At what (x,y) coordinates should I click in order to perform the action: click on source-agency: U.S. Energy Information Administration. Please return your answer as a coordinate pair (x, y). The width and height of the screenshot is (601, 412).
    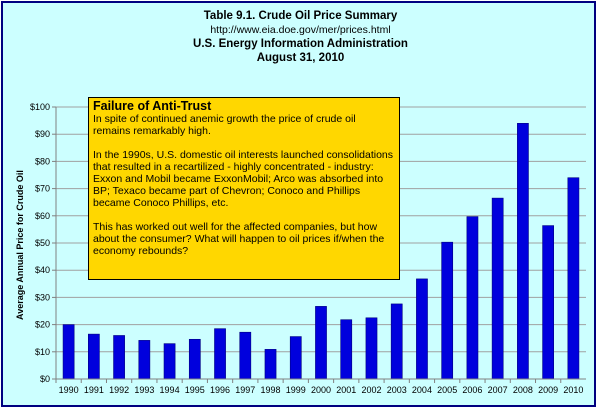
    Looking at the image, I should click on (300, 44).